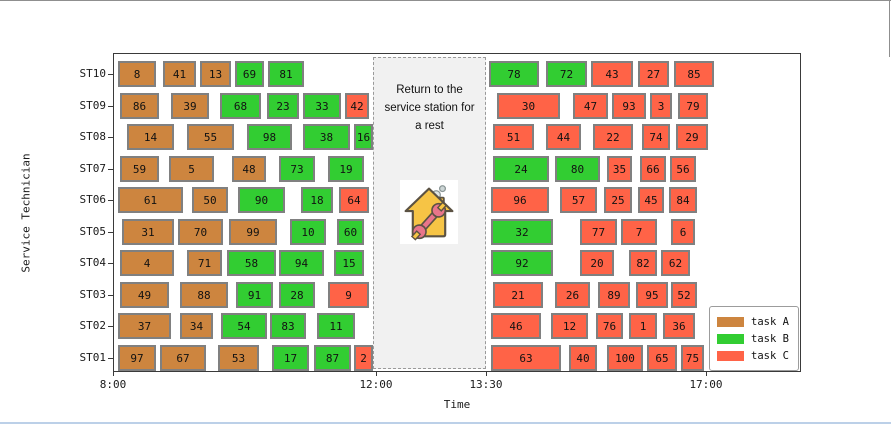  I want to click on job-block-36: 36, so click(679, 326).